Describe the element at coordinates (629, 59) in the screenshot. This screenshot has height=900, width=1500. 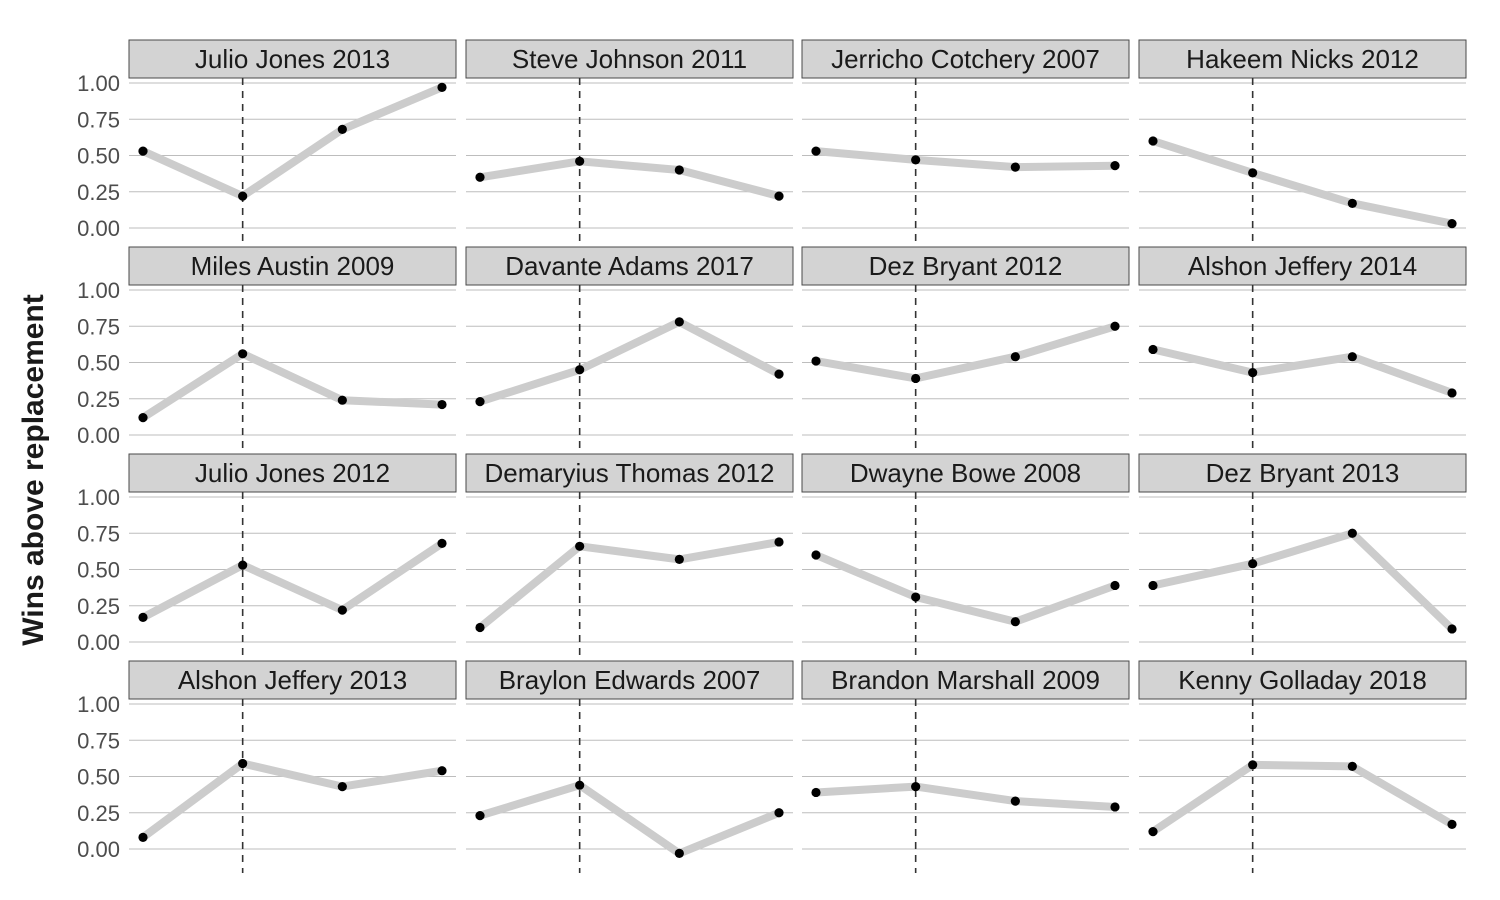
I see `facet-title: Steve Johnson 2011` at that location.